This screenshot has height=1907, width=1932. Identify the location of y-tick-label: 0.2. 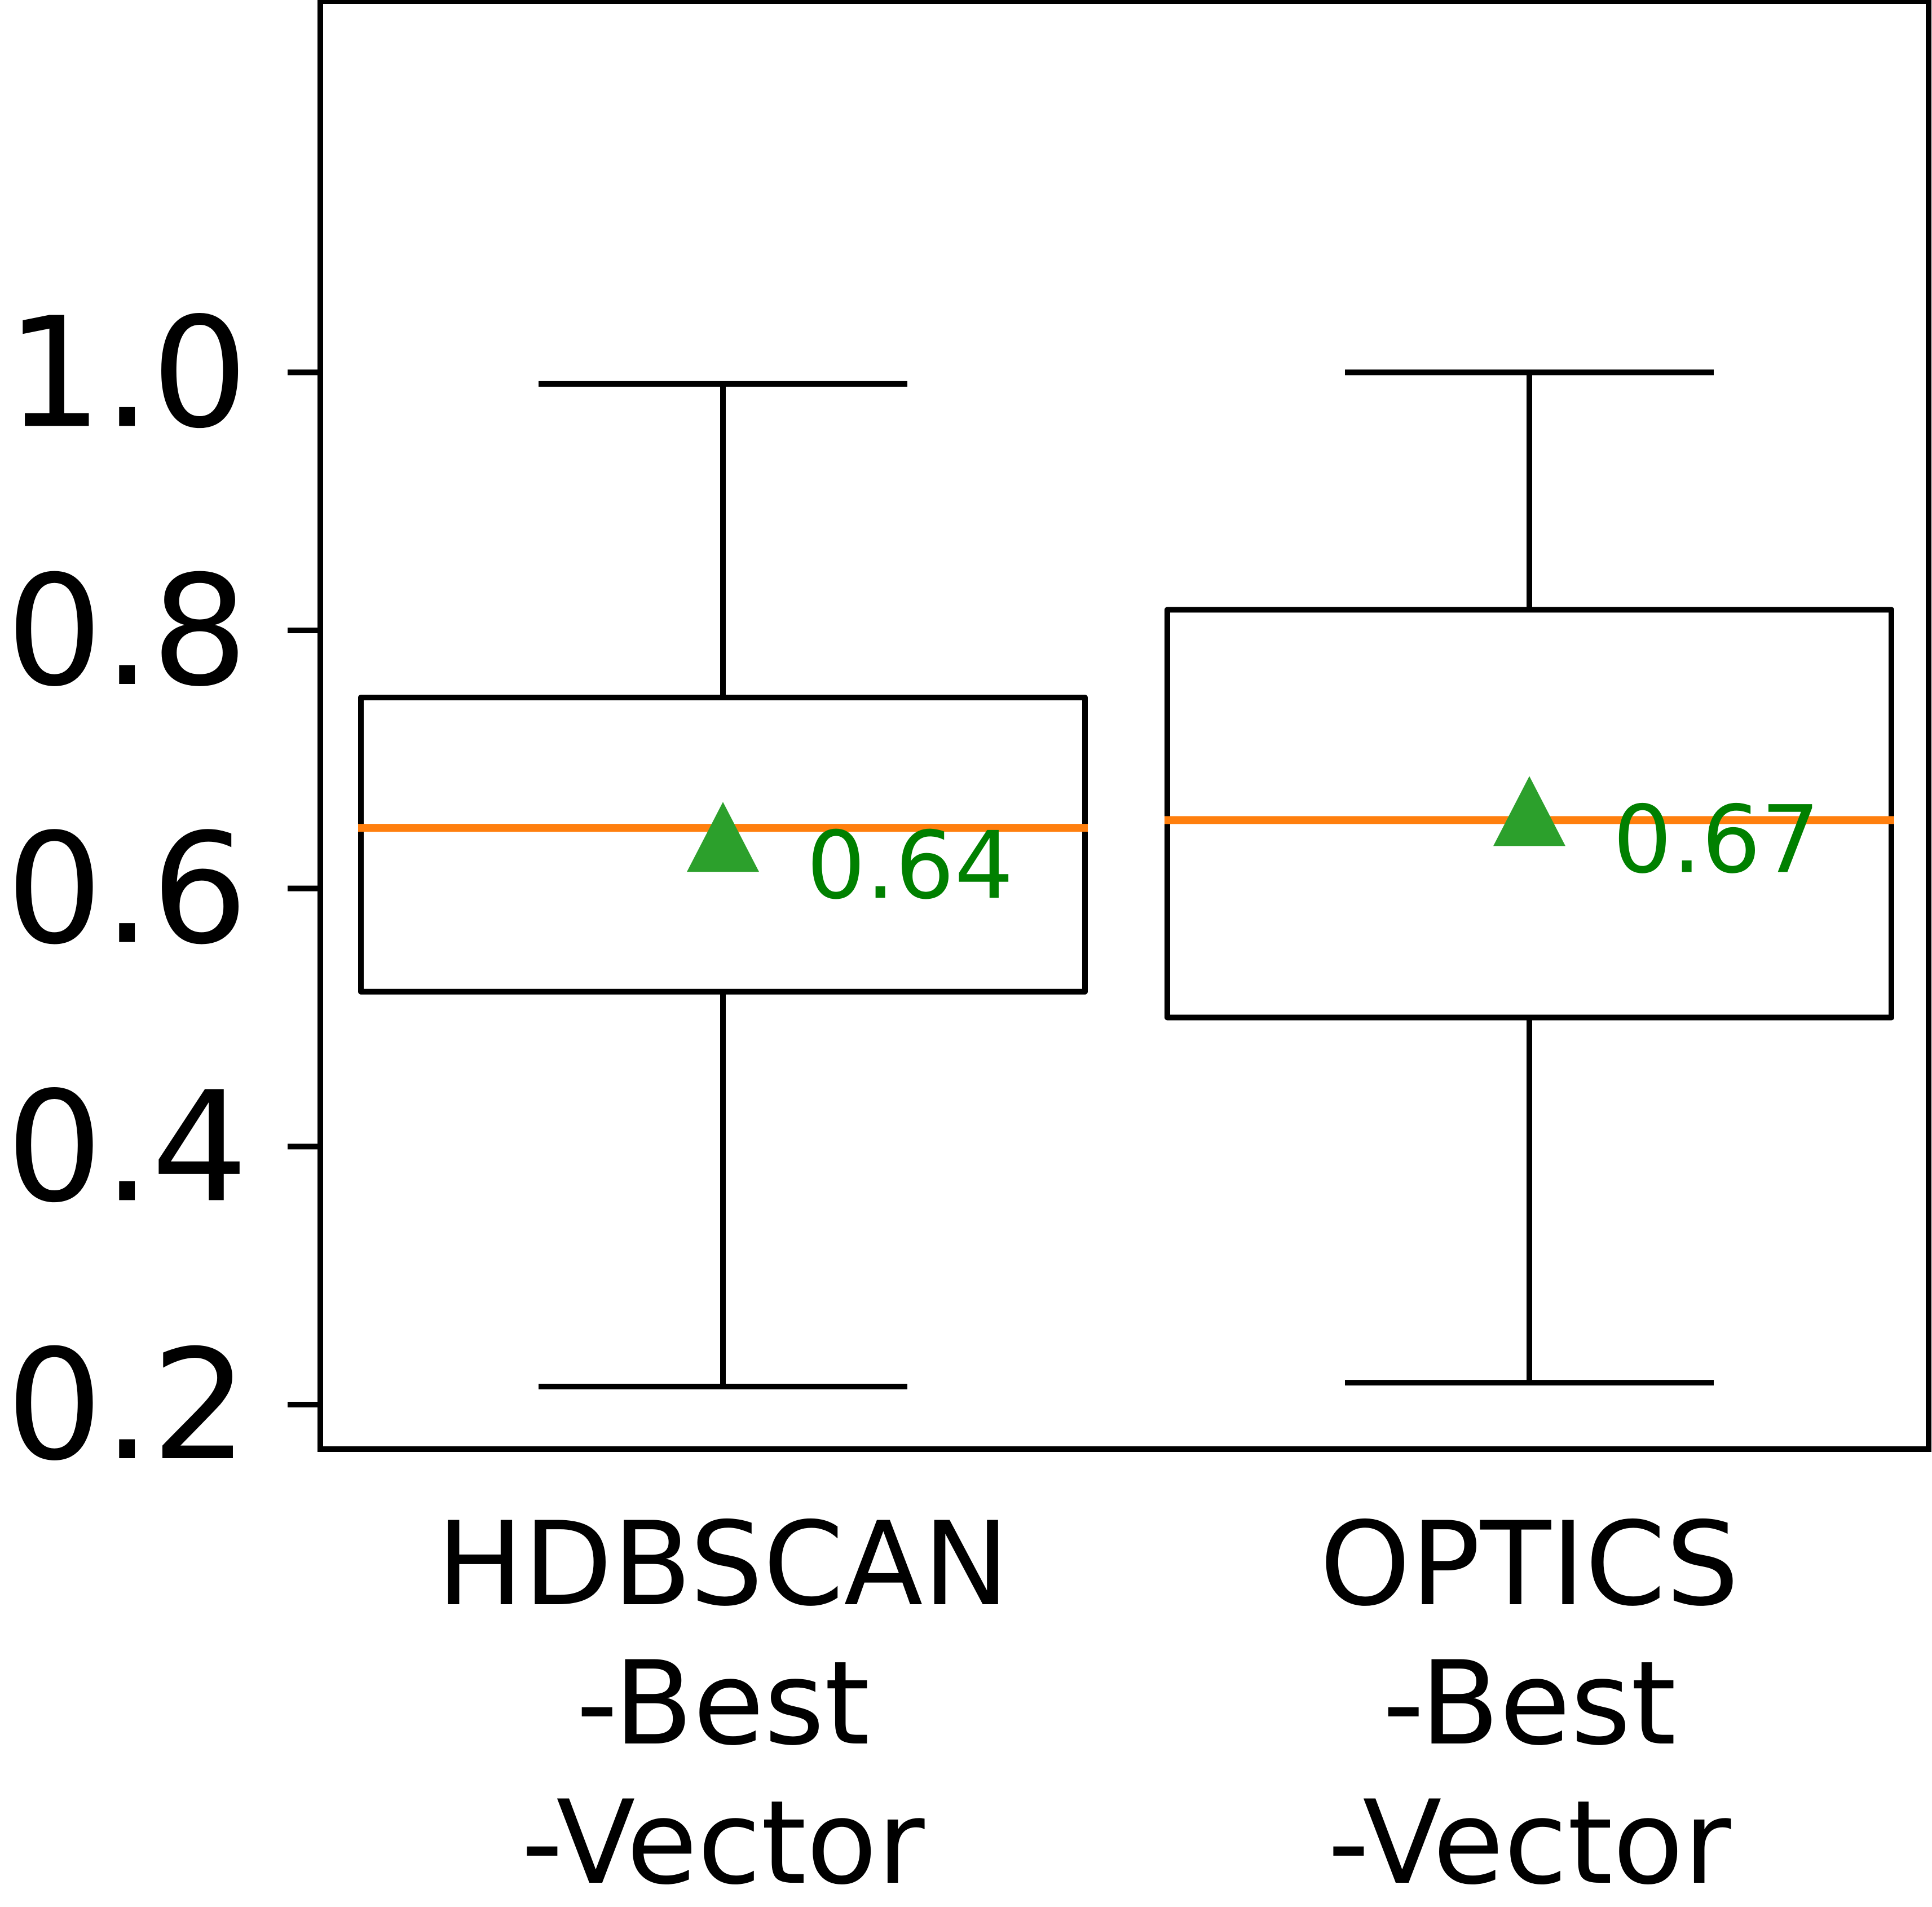
(127, 1405).